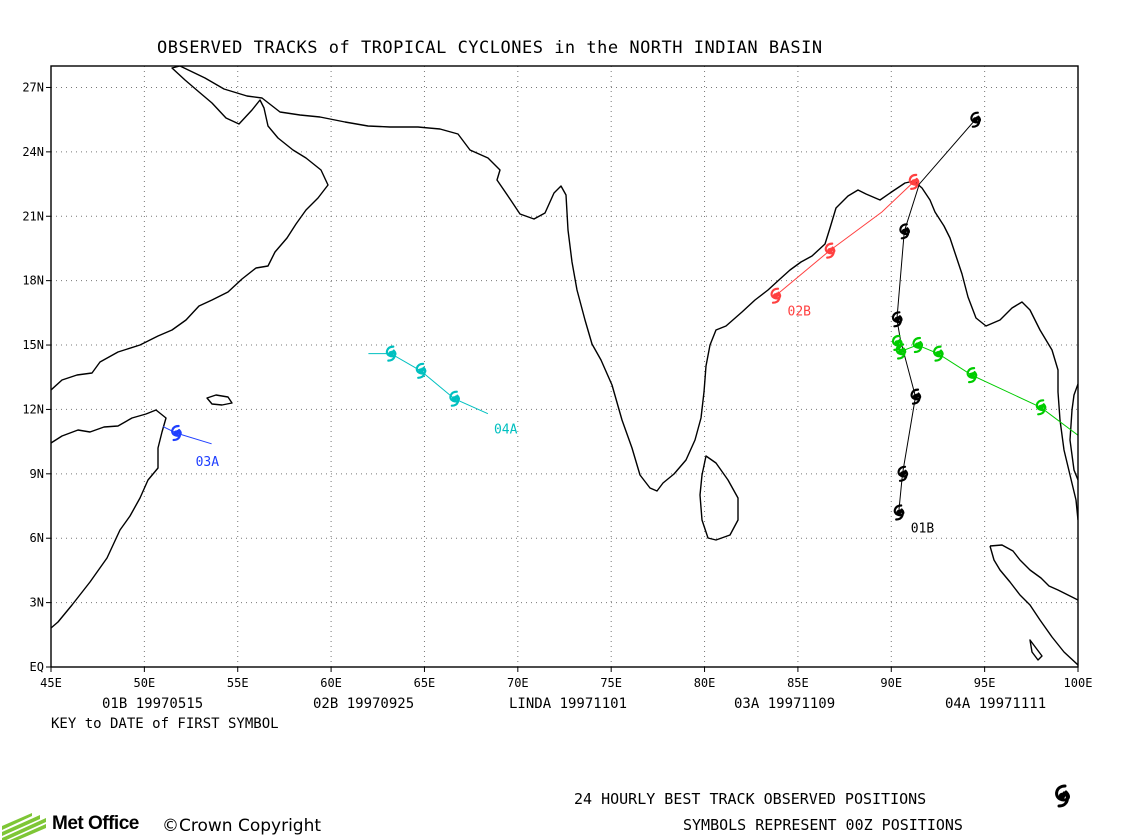 The image size is (1130, 840). Describe the element at coordinates (1078, 683) in the screenshot. I see `x-tick-label: 100E` at that location.